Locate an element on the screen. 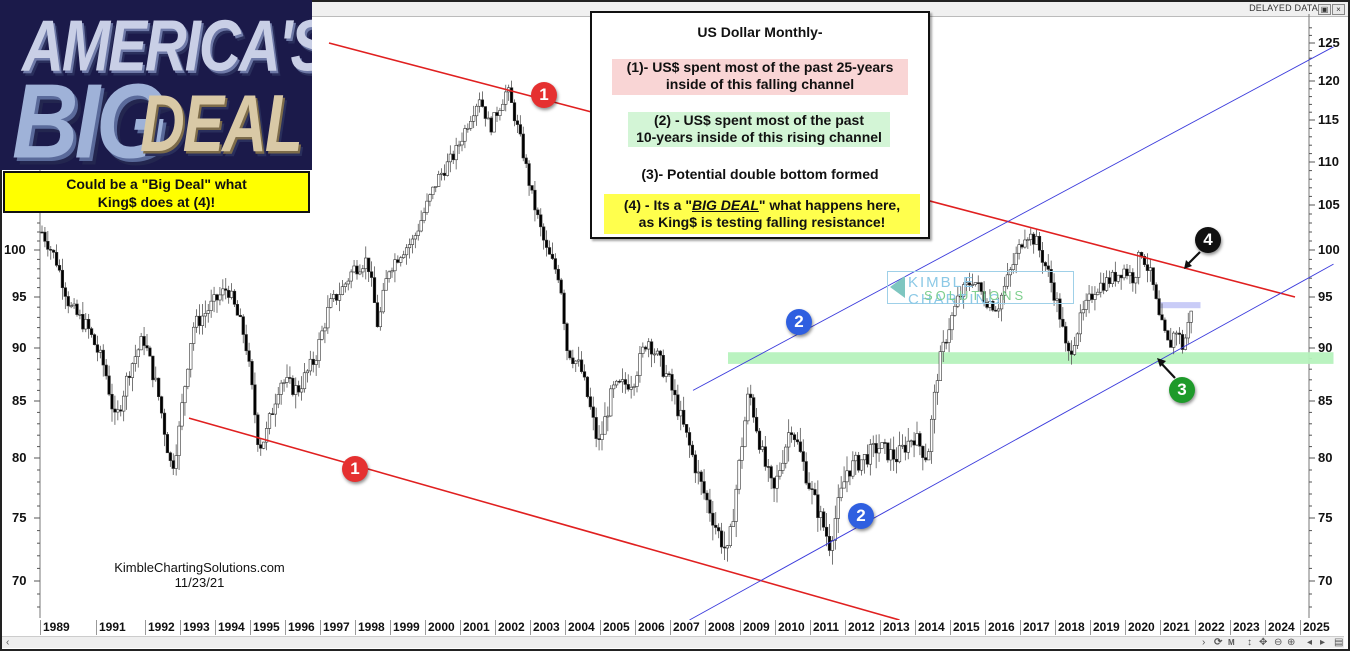  x-tick-year: 2006 is located at coordinates (653, 627).